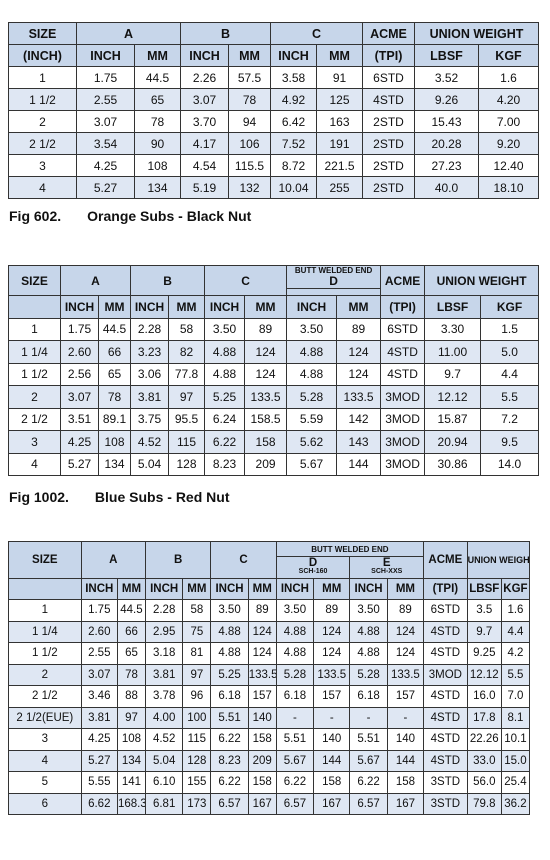 The width and height of the screenshot is (550, 860). Describe the element at coordinates (45, 631) in the screenshot. I see `size-cell: 1 1/4` at that location.